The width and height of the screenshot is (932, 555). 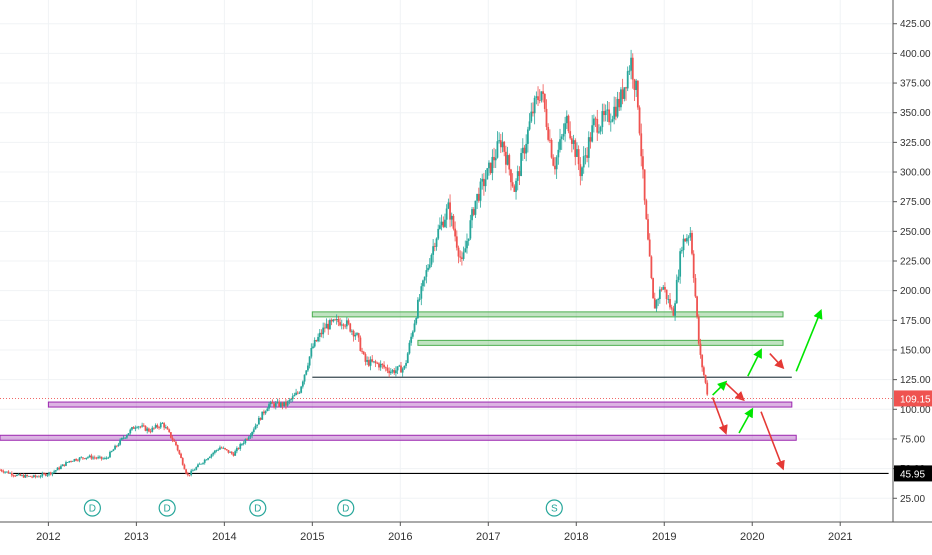 I want to click on y-tick-label: 425.00, so click(x=915, y=24).